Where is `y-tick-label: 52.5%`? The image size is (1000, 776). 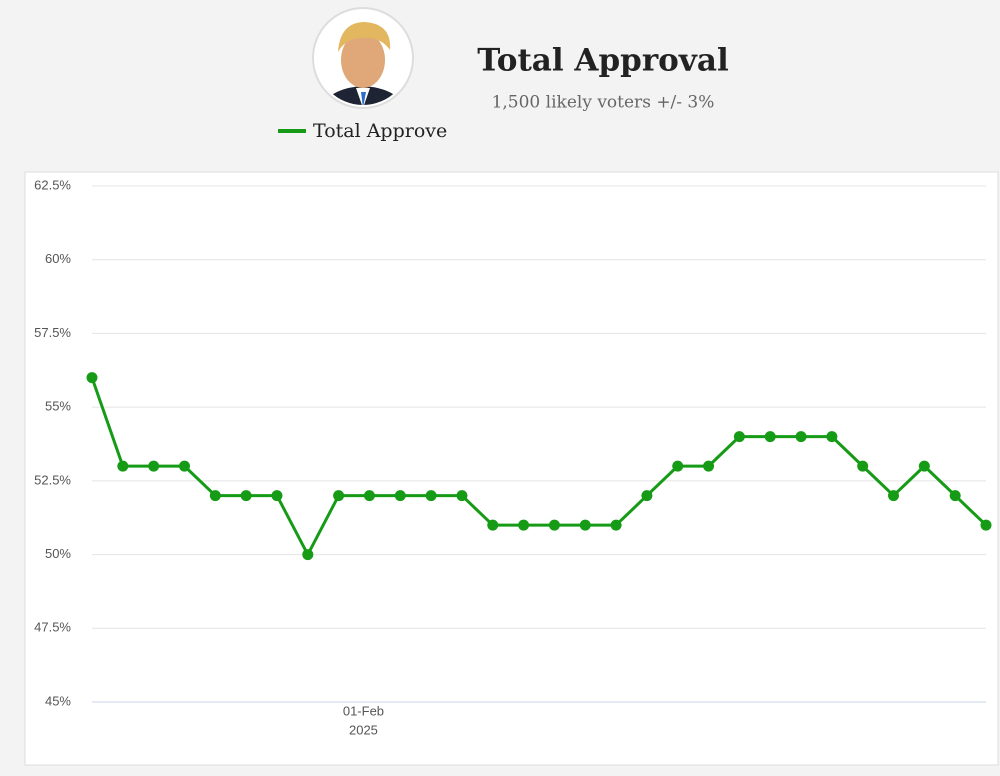 y-tick-label: 52.5% is located at coordinates (52, 479).